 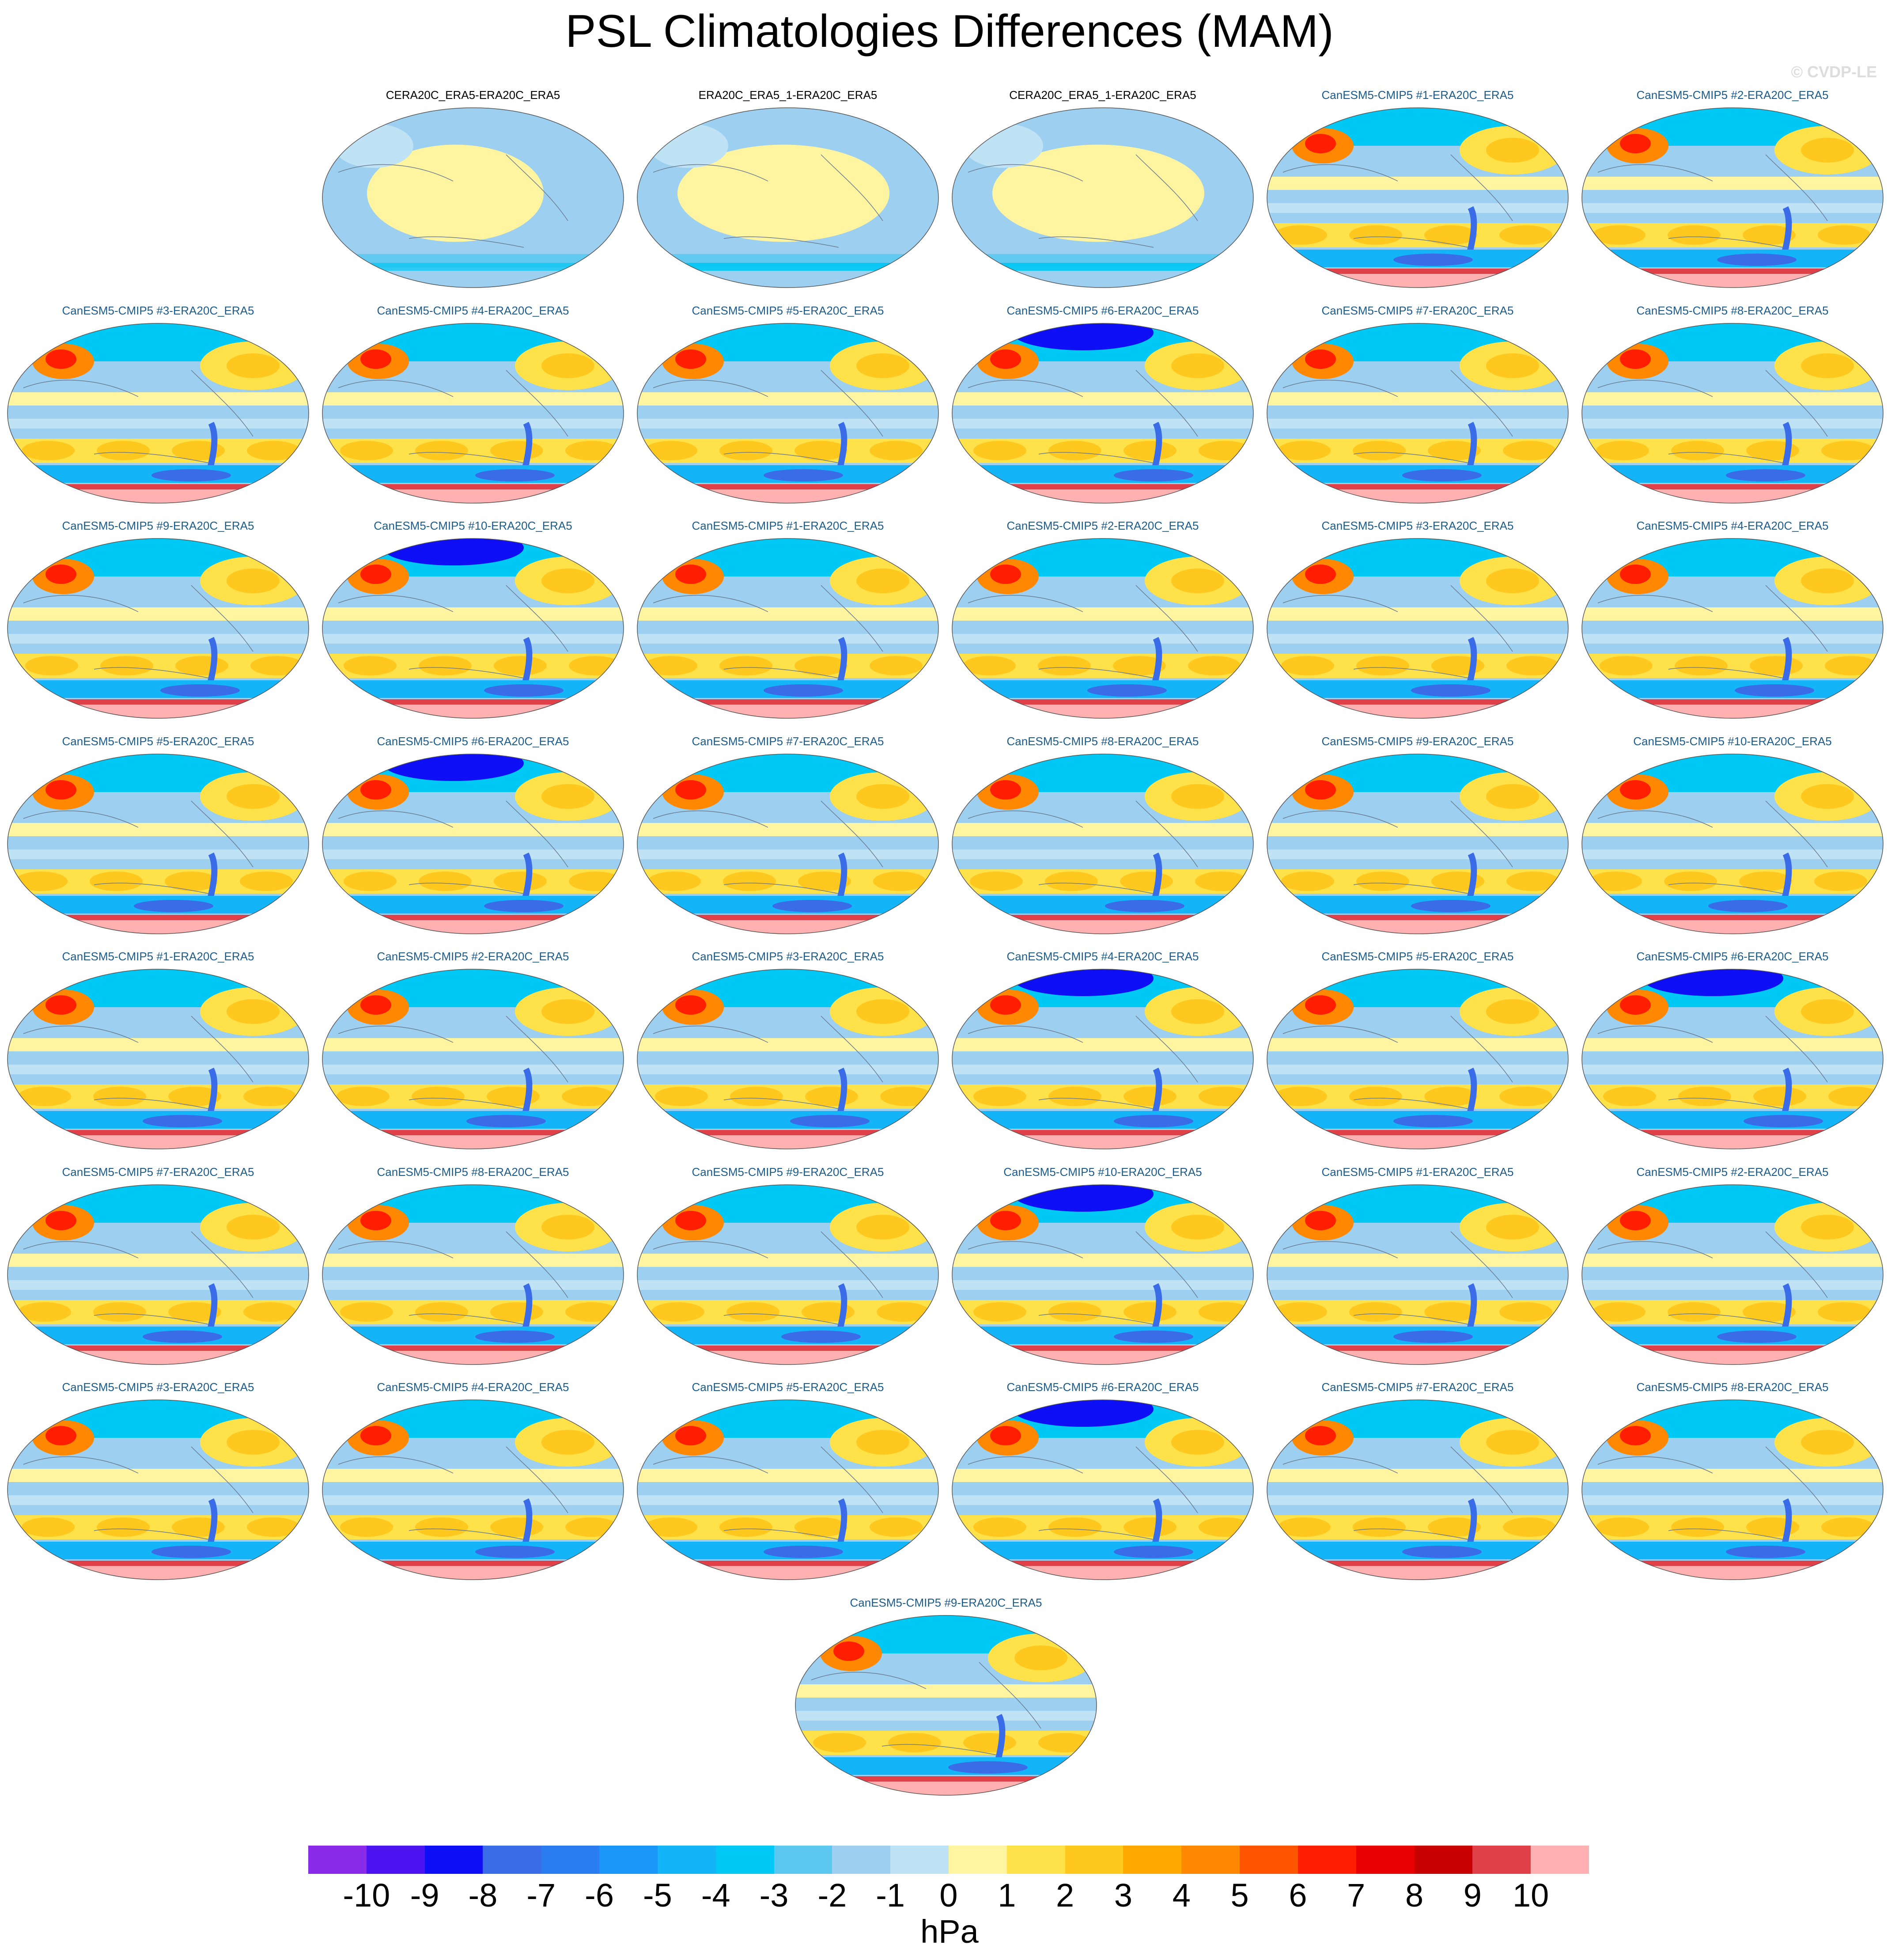 What do you see at coordinates (1732, 956) in the screenshot?
I see `panel-title: CanESM5-CMIP5 #6-ERA20C_ERA5` at bounding box center [1732, 956].